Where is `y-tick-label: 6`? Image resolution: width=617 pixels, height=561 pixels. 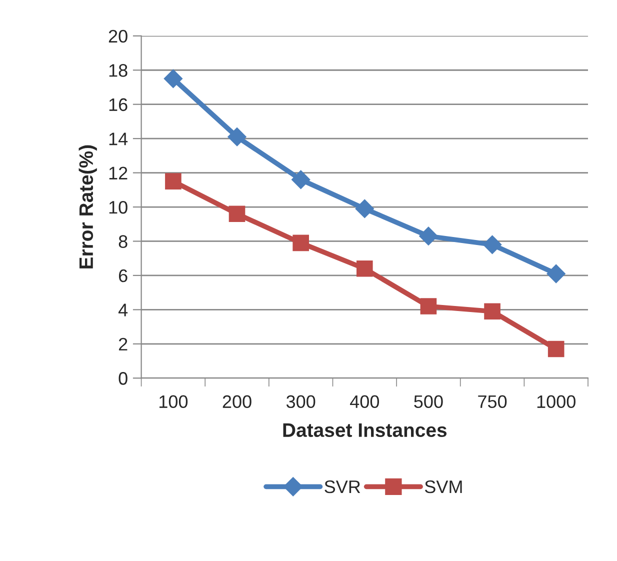
y-tick-label: 6 is located at coordinates (123, 275).